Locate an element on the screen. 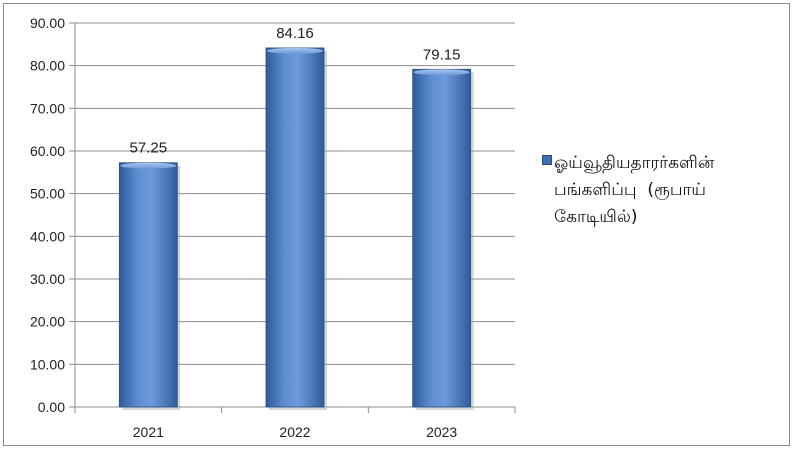  bar-2022 is located at coordinates (296, 229).